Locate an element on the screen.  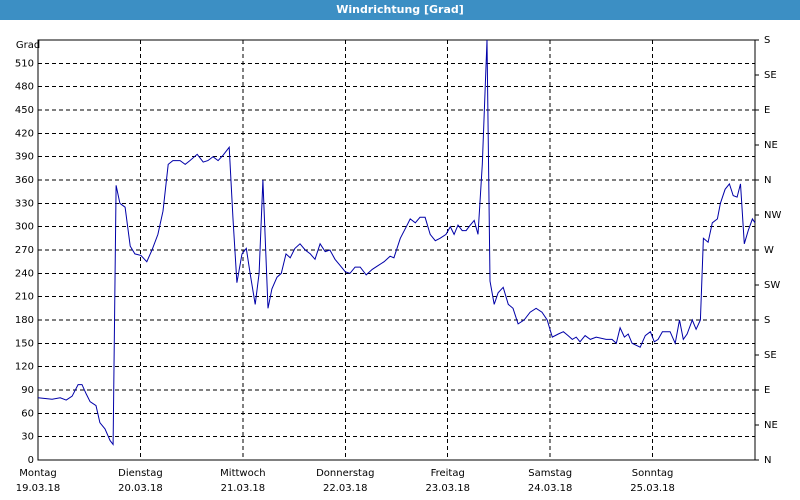
y-tick-label: 0 is located at coordinates (31, 460).